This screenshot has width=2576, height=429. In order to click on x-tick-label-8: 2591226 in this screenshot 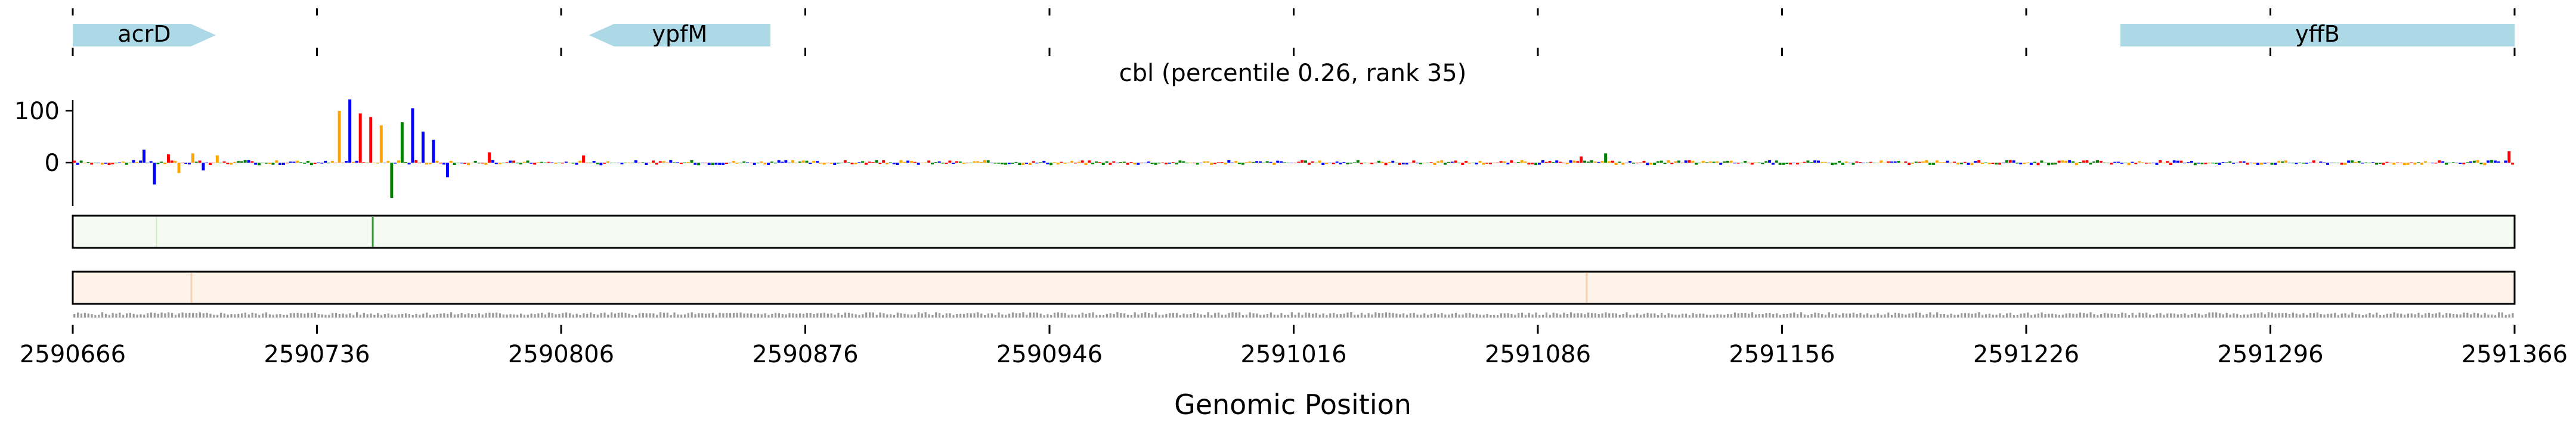, I will do `click(2026, 354)`.